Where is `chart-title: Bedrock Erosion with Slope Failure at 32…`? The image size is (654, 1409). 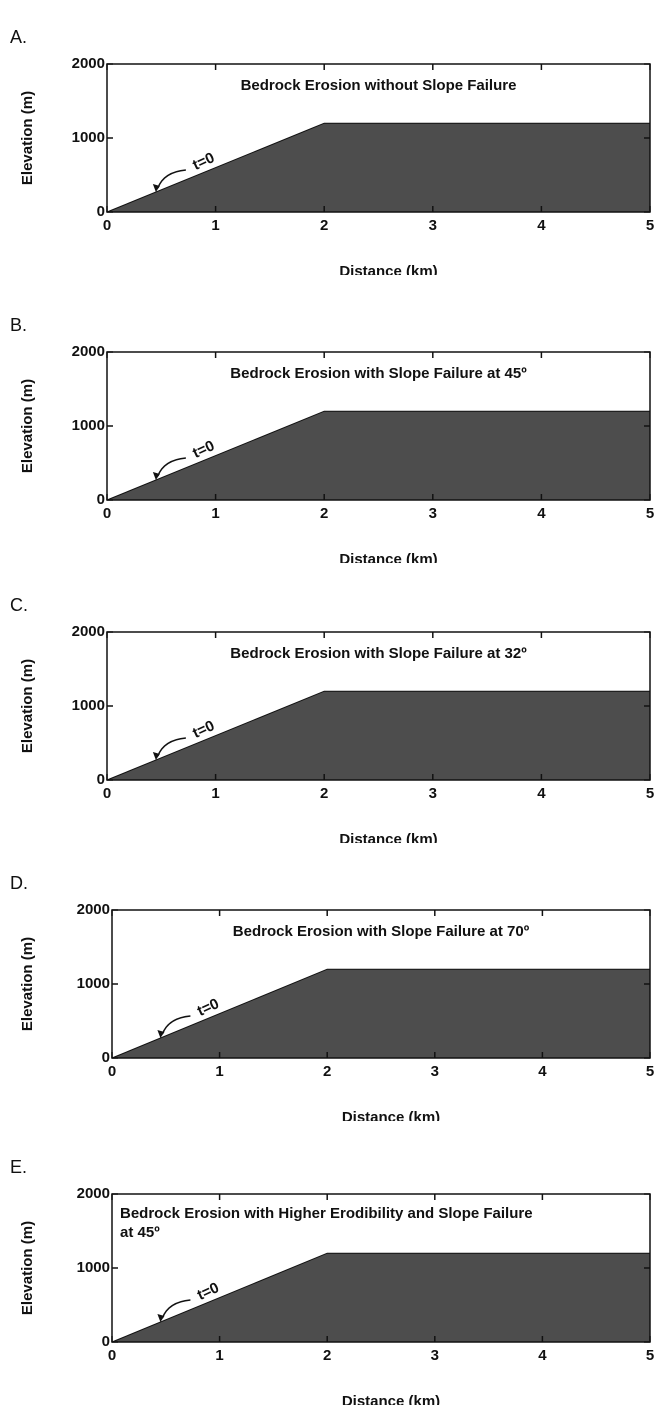 chart-title: Bedrock Erosion with Slope Failure at 32… is located at coordinates (378, 653).